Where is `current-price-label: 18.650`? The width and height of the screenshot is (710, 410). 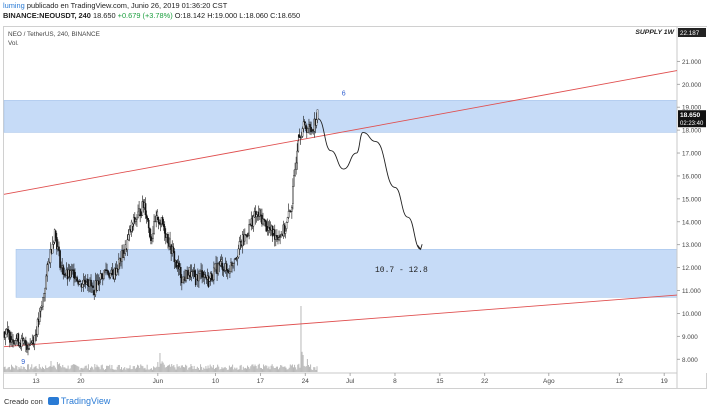 current-price-label: 18.650 is located at coordinates (690, 115).